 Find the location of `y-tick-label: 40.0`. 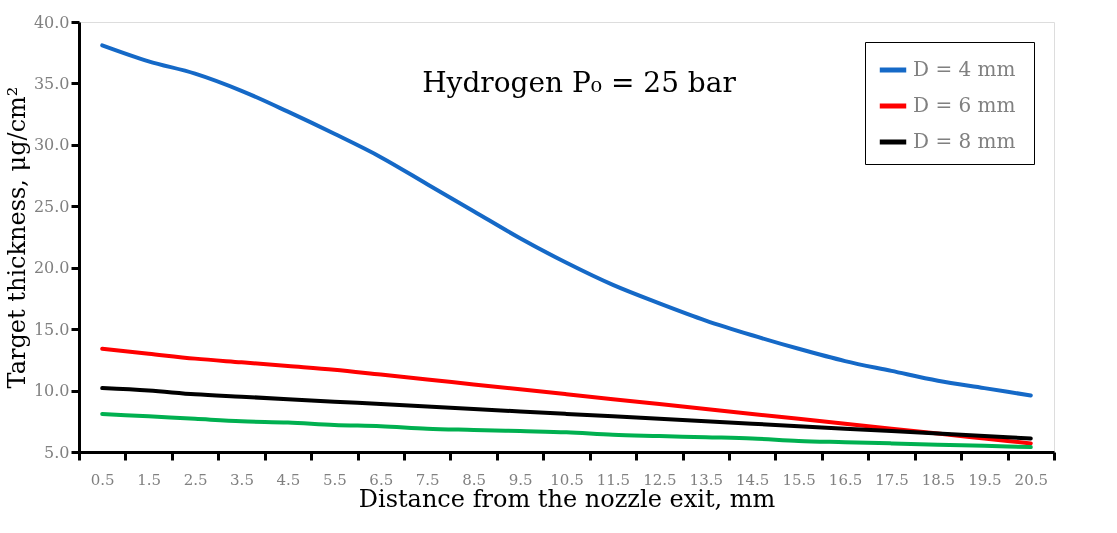

y-tick-label: 40.0 is located at coordinates (51, 22).